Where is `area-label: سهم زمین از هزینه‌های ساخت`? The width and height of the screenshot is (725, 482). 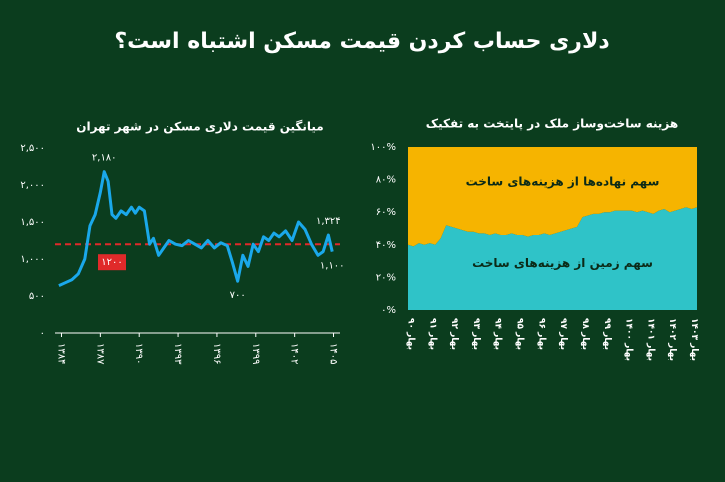 area-label: سهم زمین از هزینه‌های ساخت is located at coordinates (562, 263).